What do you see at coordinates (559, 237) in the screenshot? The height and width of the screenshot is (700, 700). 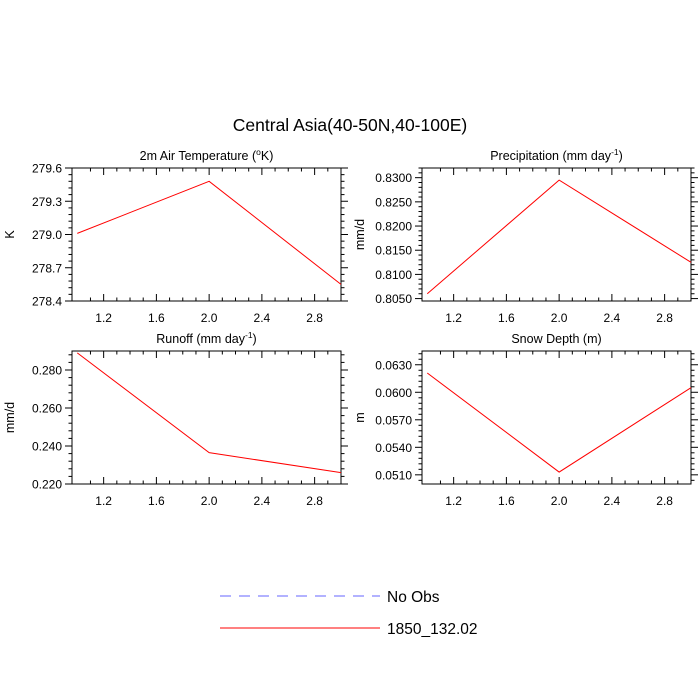 I see `precipitation-series-line` at bounding box center [559, 237].